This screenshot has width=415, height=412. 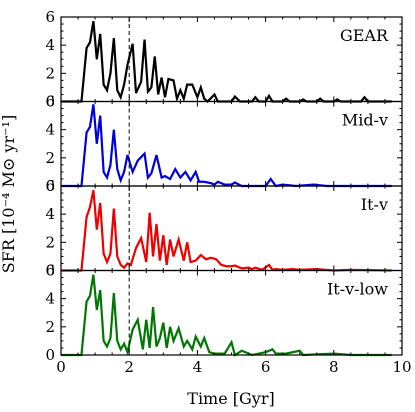 I want to click on panel-label-2: Mid-v, so click(x=365, y=120).